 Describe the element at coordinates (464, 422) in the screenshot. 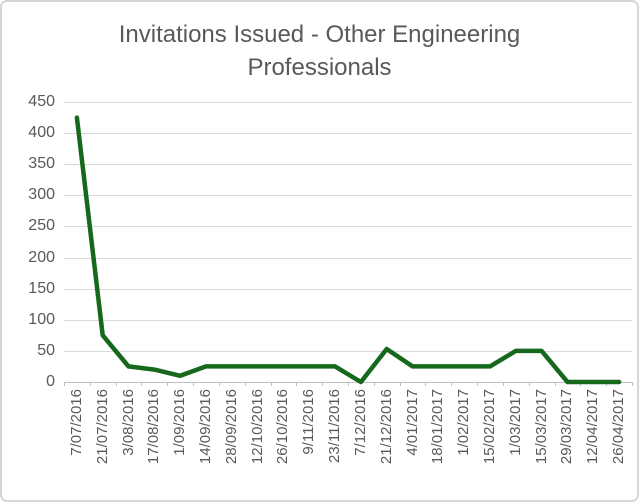

I see `x-axis-label: 1/02/2017` at that location.